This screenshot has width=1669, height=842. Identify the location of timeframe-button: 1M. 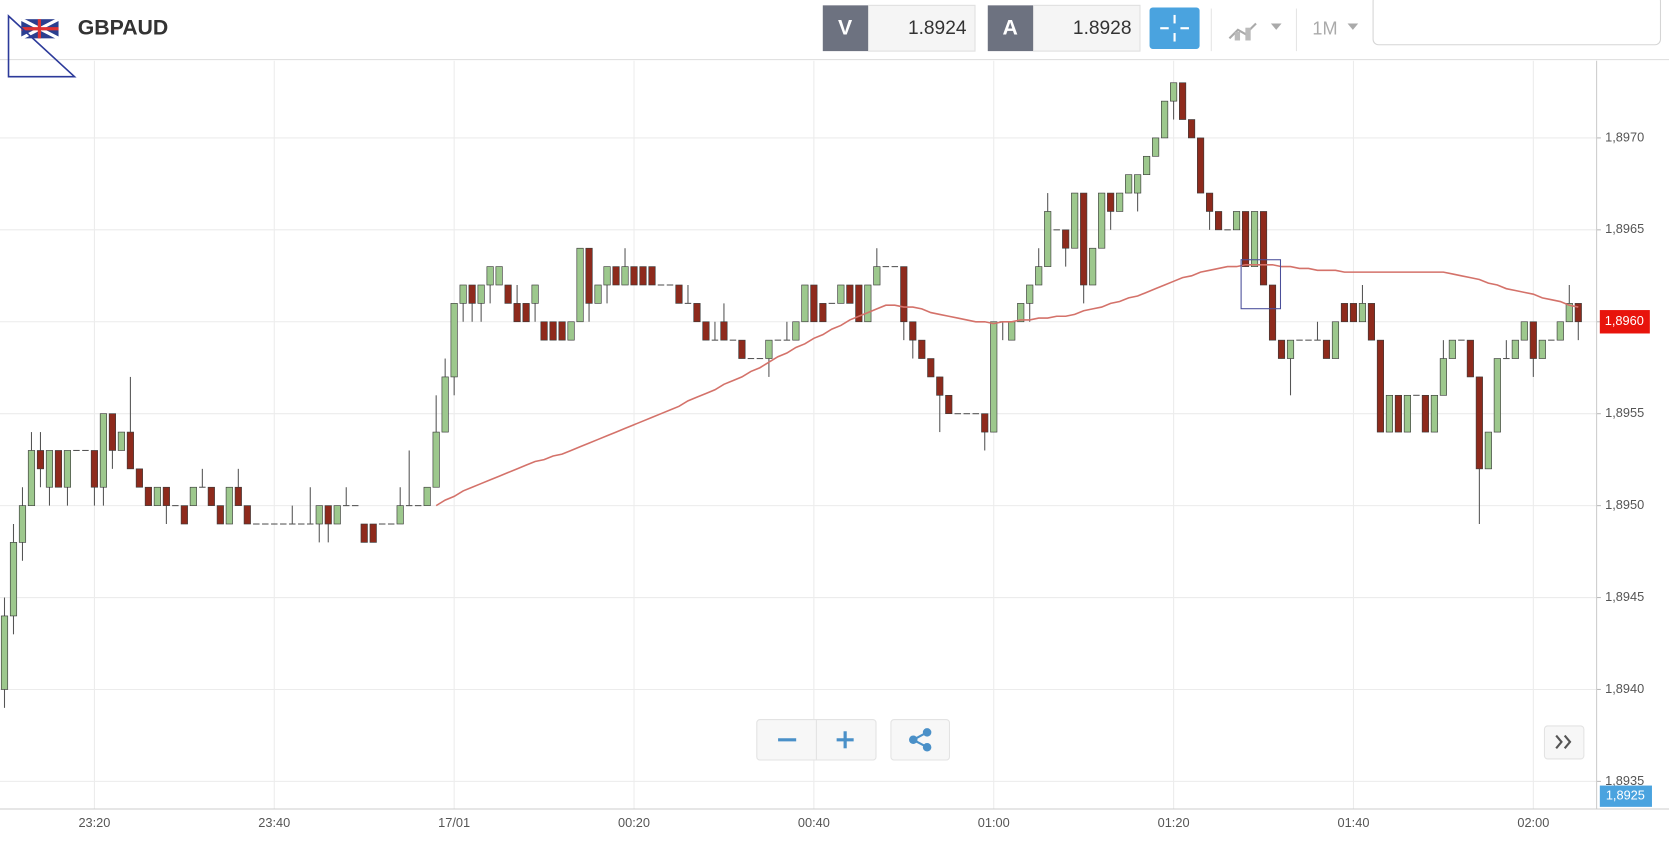
(1335, 29).